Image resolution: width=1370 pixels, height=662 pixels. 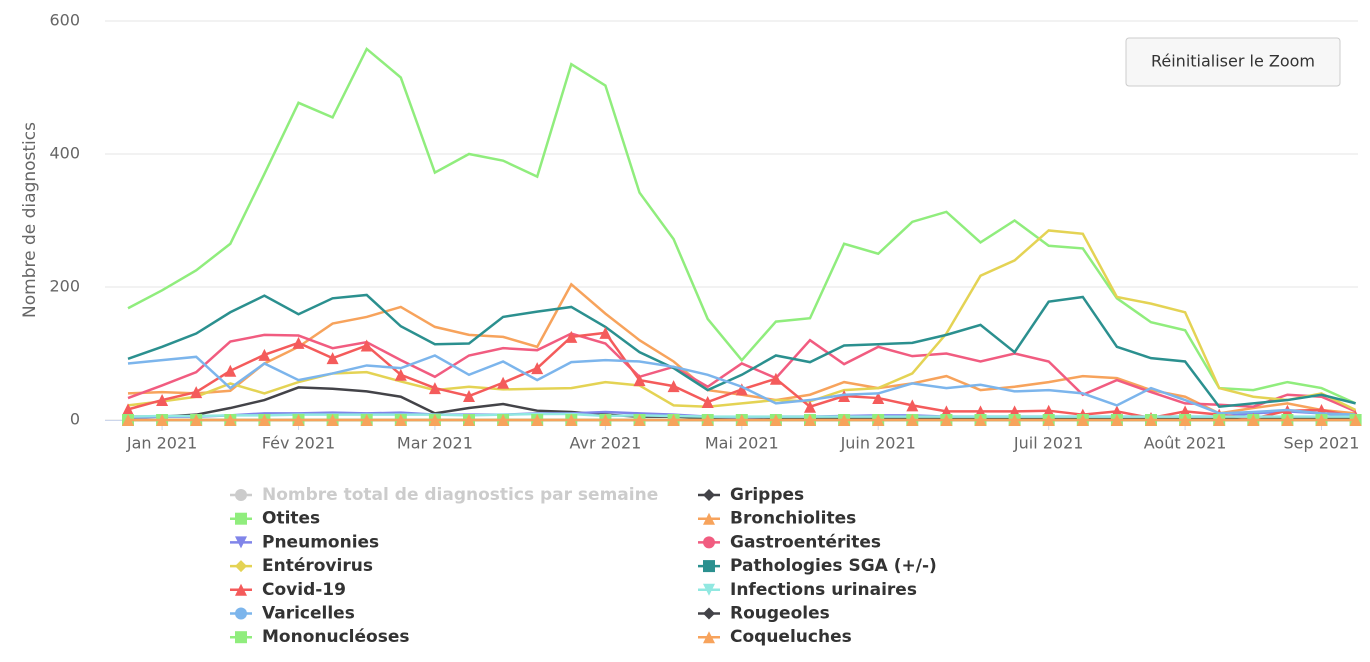 I want to click on legend-item: Entérovirus, so click(x=301, y=566).